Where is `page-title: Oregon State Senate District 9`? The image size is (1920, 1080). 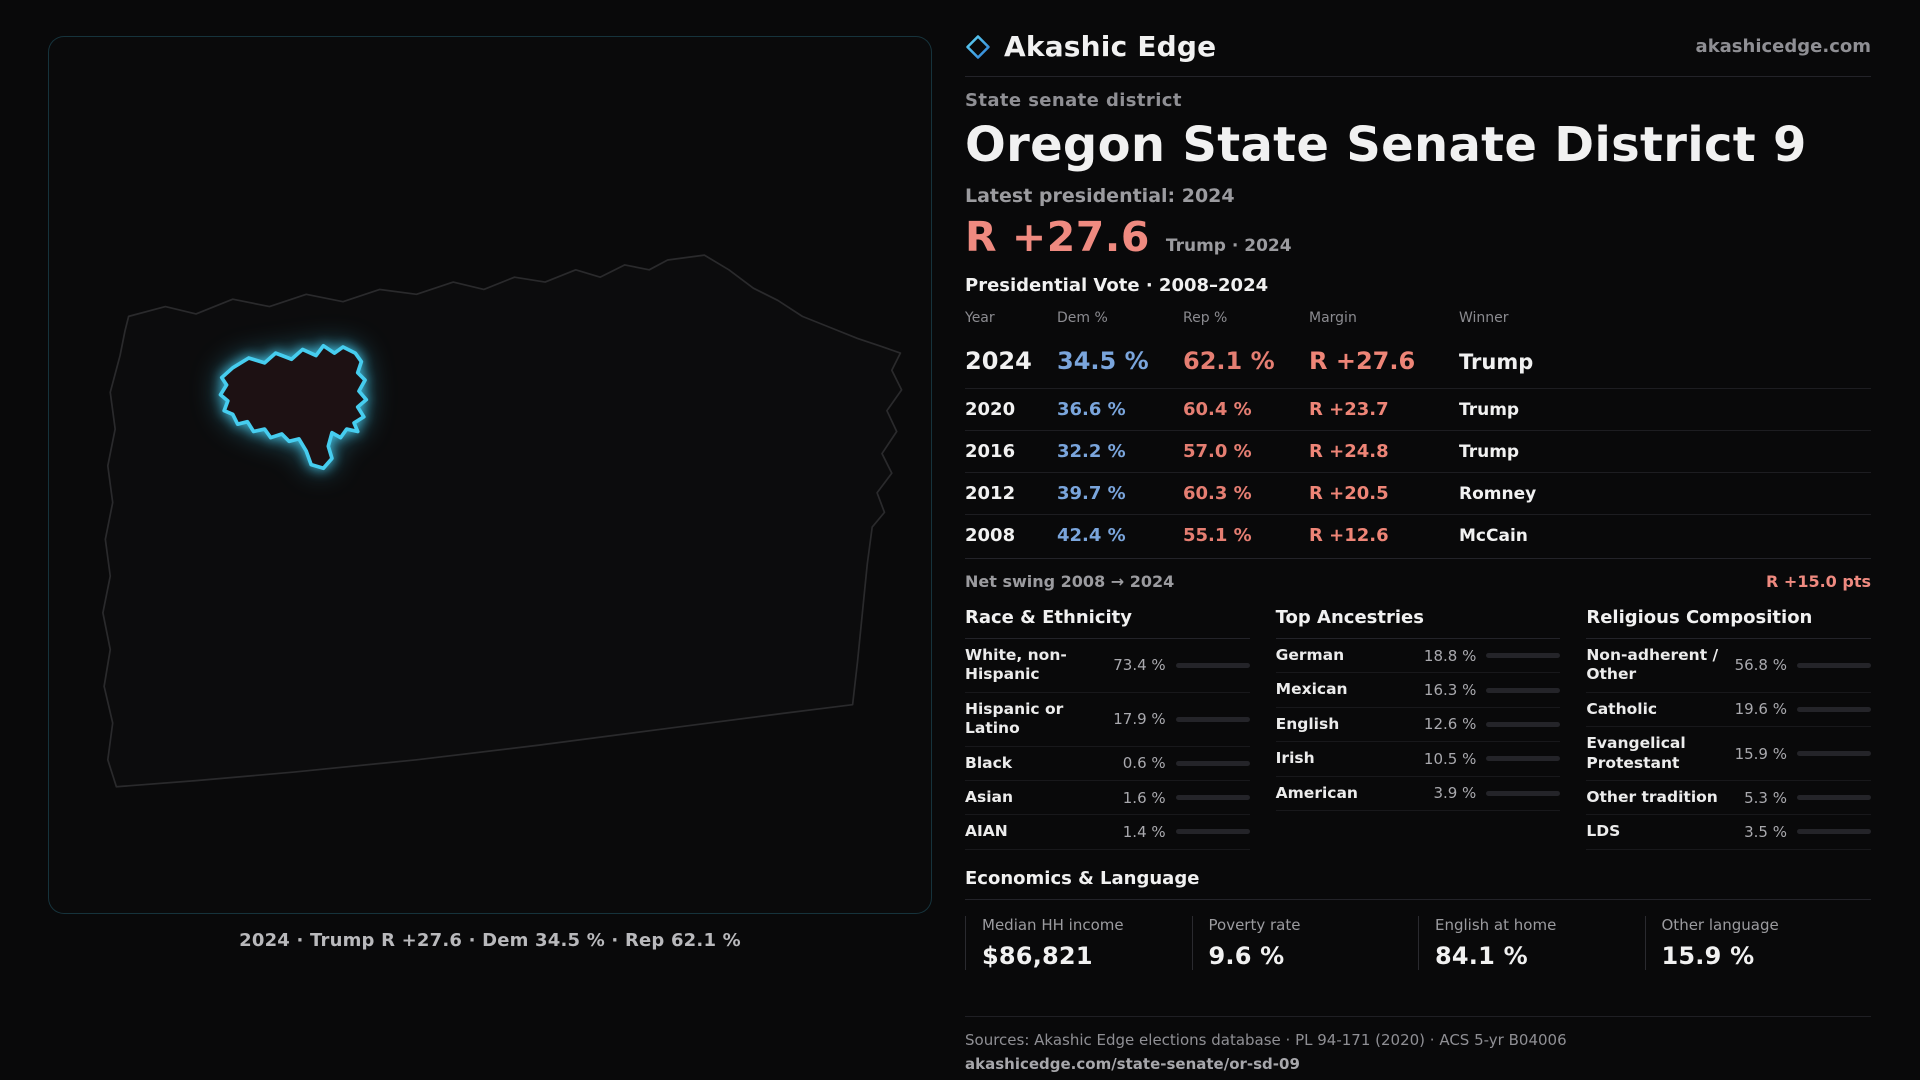 page-title: Oregon State Senate District 9 is located at coordinates (1386, 145).